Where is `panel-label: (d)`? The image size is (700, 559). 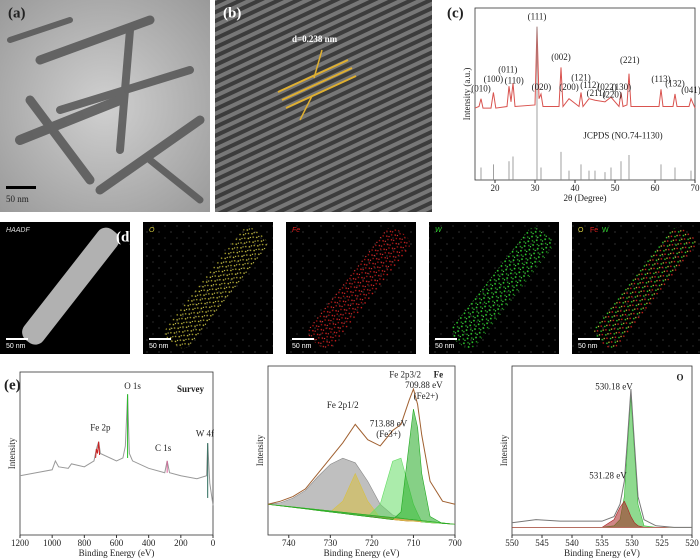 panel-label: (d) is located at coordinates (125, 237).